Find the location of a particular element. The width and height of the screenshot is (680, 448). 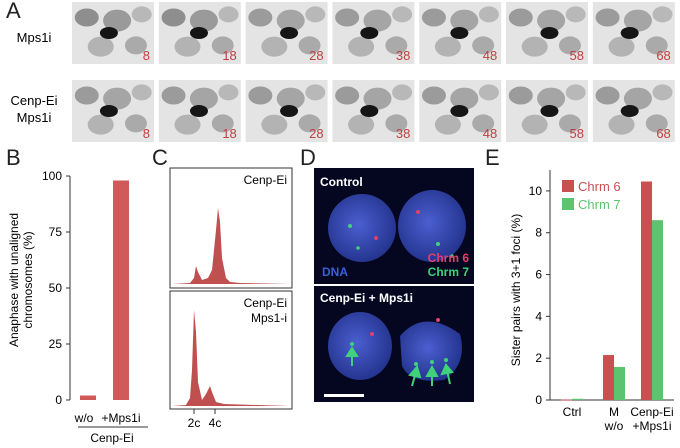

histogram-cenp-ei-mps1-i: Cenp-Ei Mps1-i is located at coordinates (231, 350).